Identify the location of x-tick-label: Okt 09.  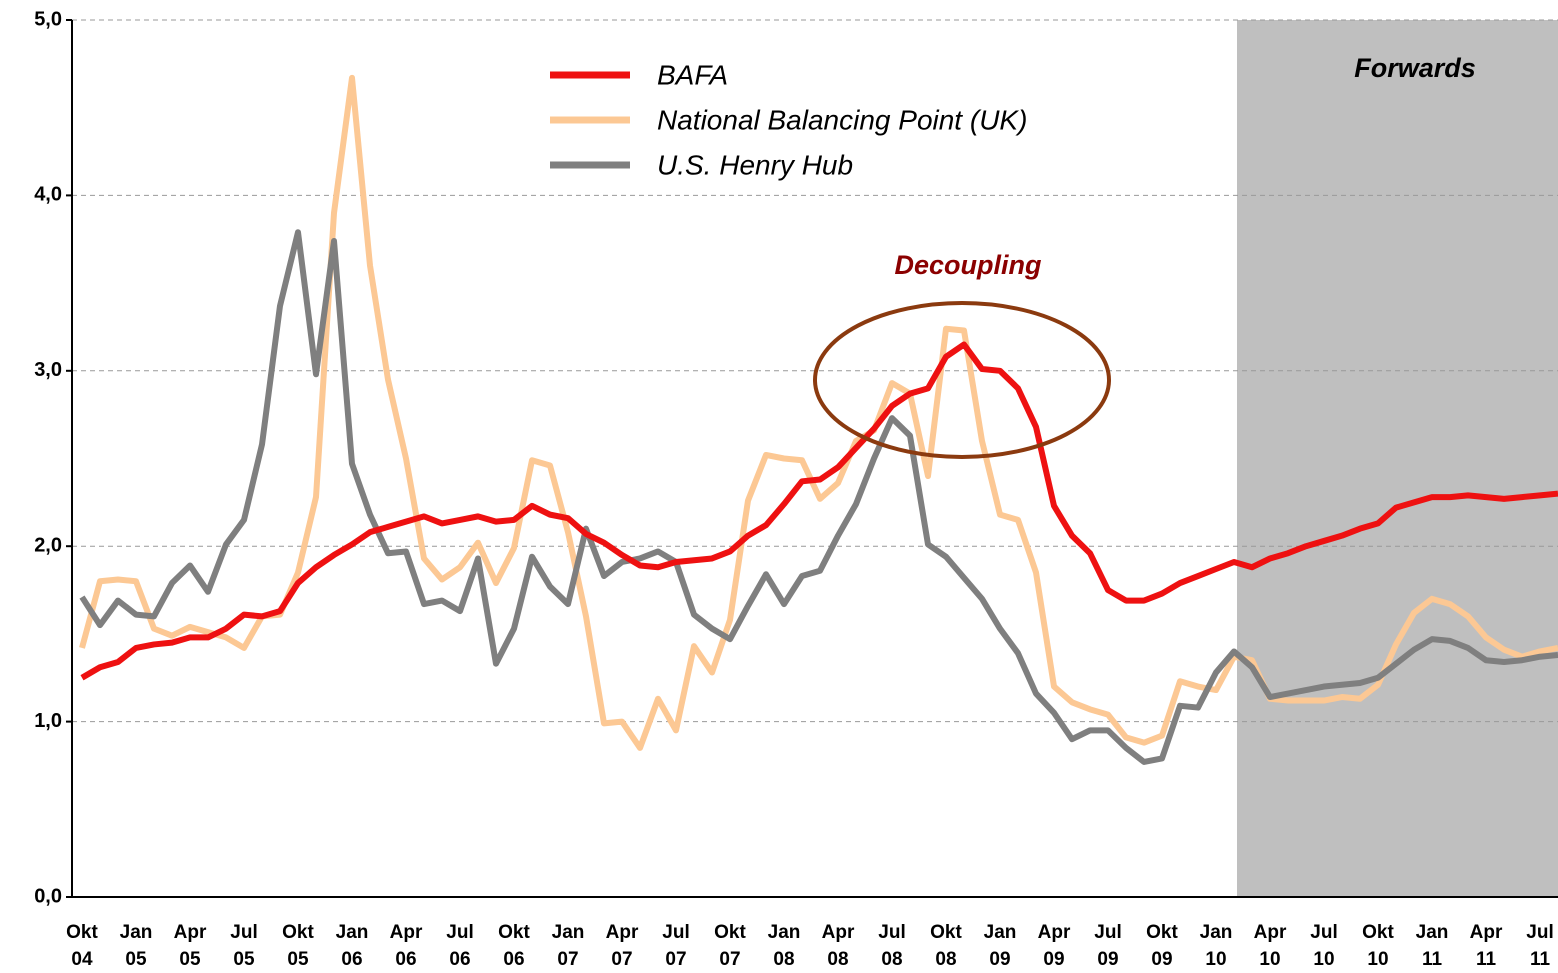
(1162, 946).